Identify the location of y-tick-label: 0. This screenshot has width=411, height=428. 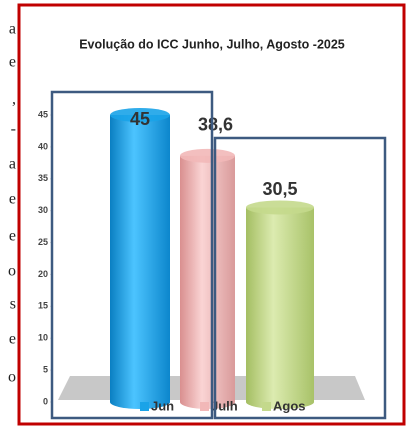
(45, 401).